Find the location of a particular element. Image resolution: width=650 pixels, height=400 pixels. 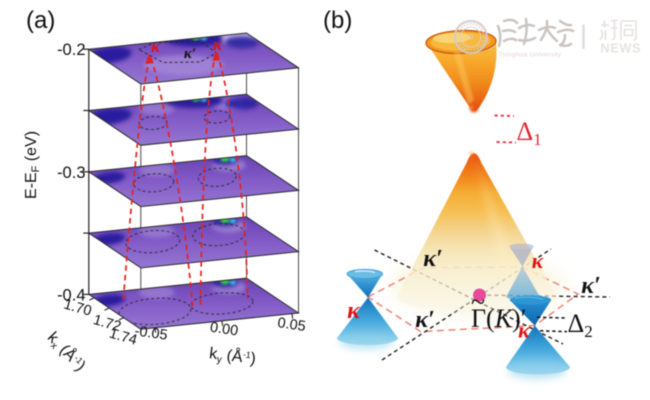

svg-text: -0.4 is located at coordinates (71, 295).